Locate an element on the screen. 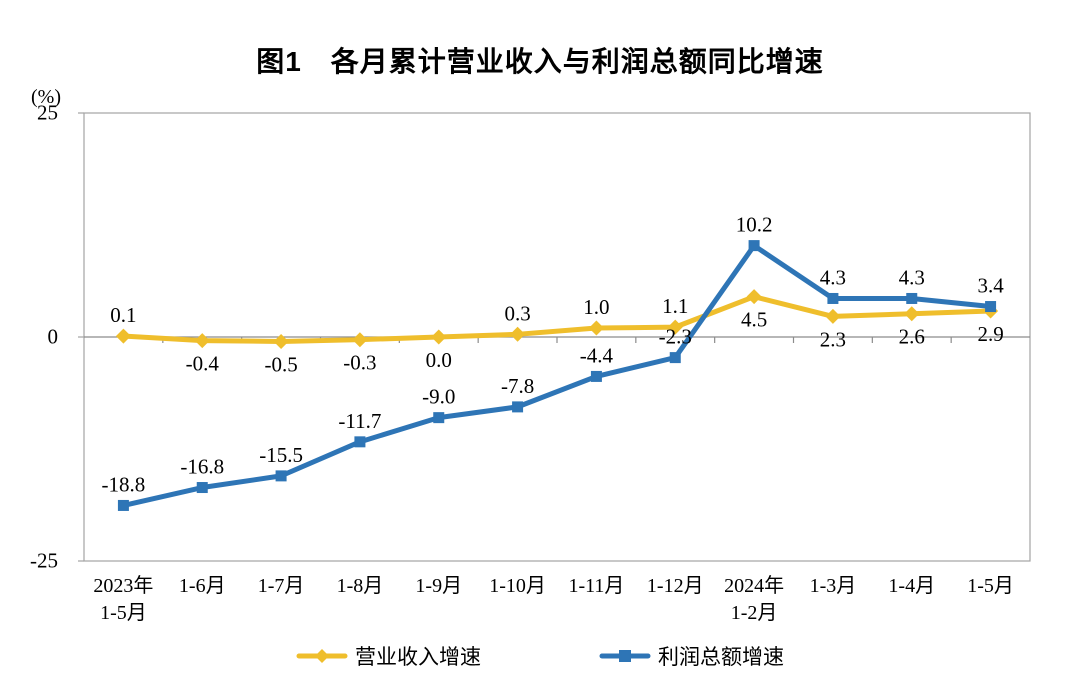  y-axis-unit: (%) is located at coordinates (46, 97).